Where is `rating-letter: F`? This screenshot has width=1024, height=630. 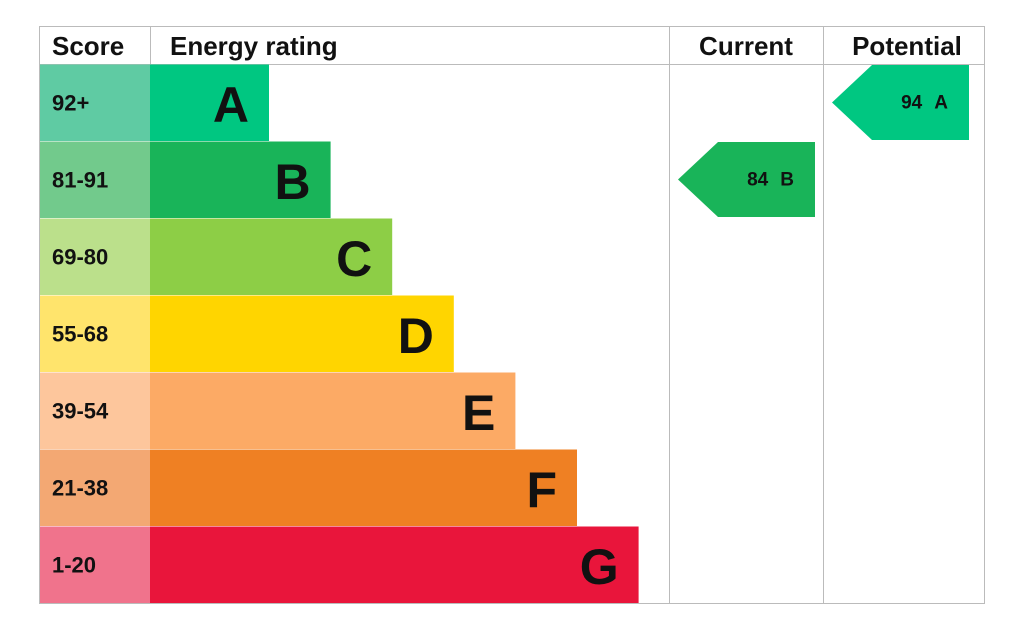
rating-letter: F is located at coordinates (541, 490).